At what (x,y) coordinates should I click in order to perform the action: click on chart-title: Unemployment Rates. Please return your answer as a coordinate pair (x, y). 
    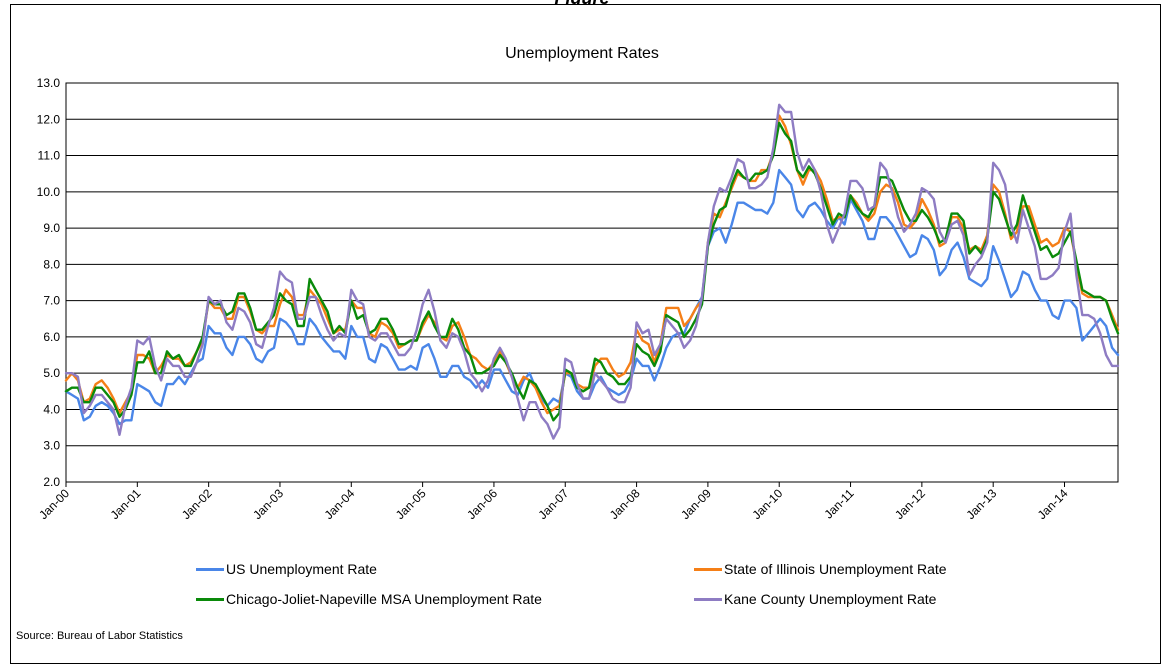
    Looking at the image, I should click on (582, 53).